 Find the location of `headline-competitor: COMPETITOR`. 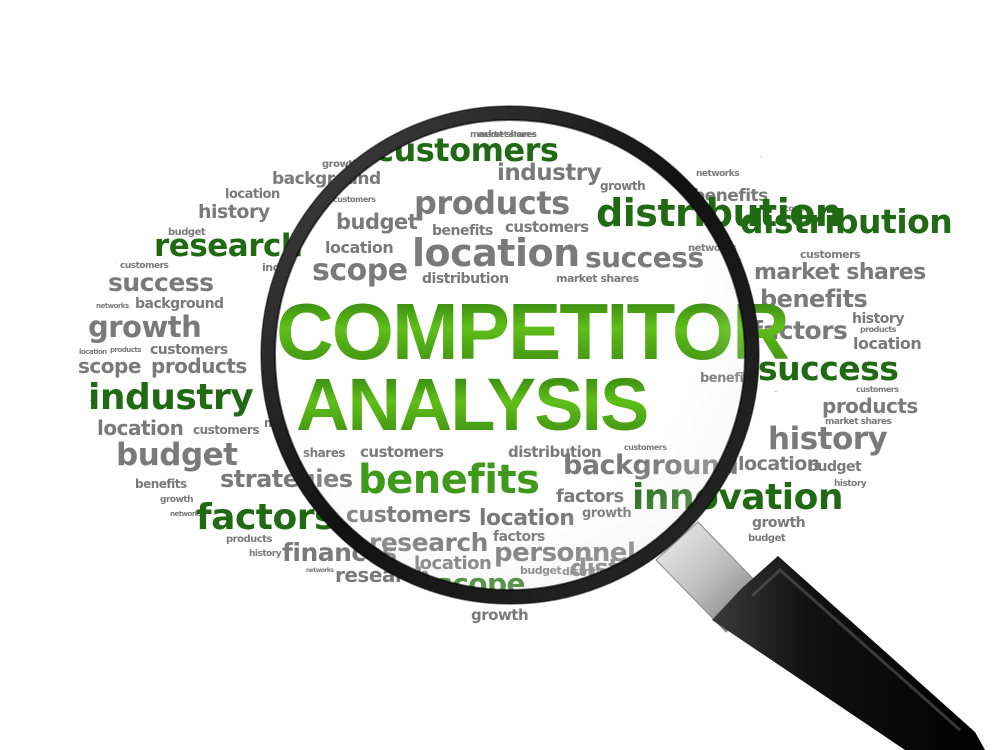

headline-competitor: COMPETITOR is located at coordinates (533, 331).